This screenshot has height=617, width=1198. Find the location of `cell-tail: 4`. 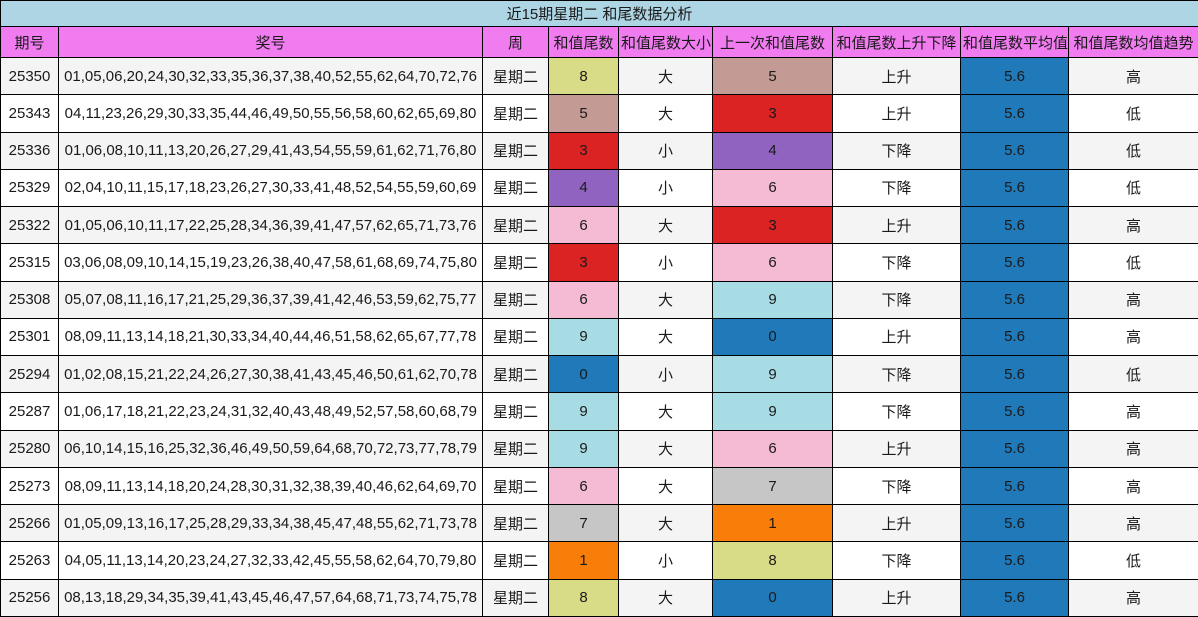

cell-tail: 4 is located at coordinates (583, 188).